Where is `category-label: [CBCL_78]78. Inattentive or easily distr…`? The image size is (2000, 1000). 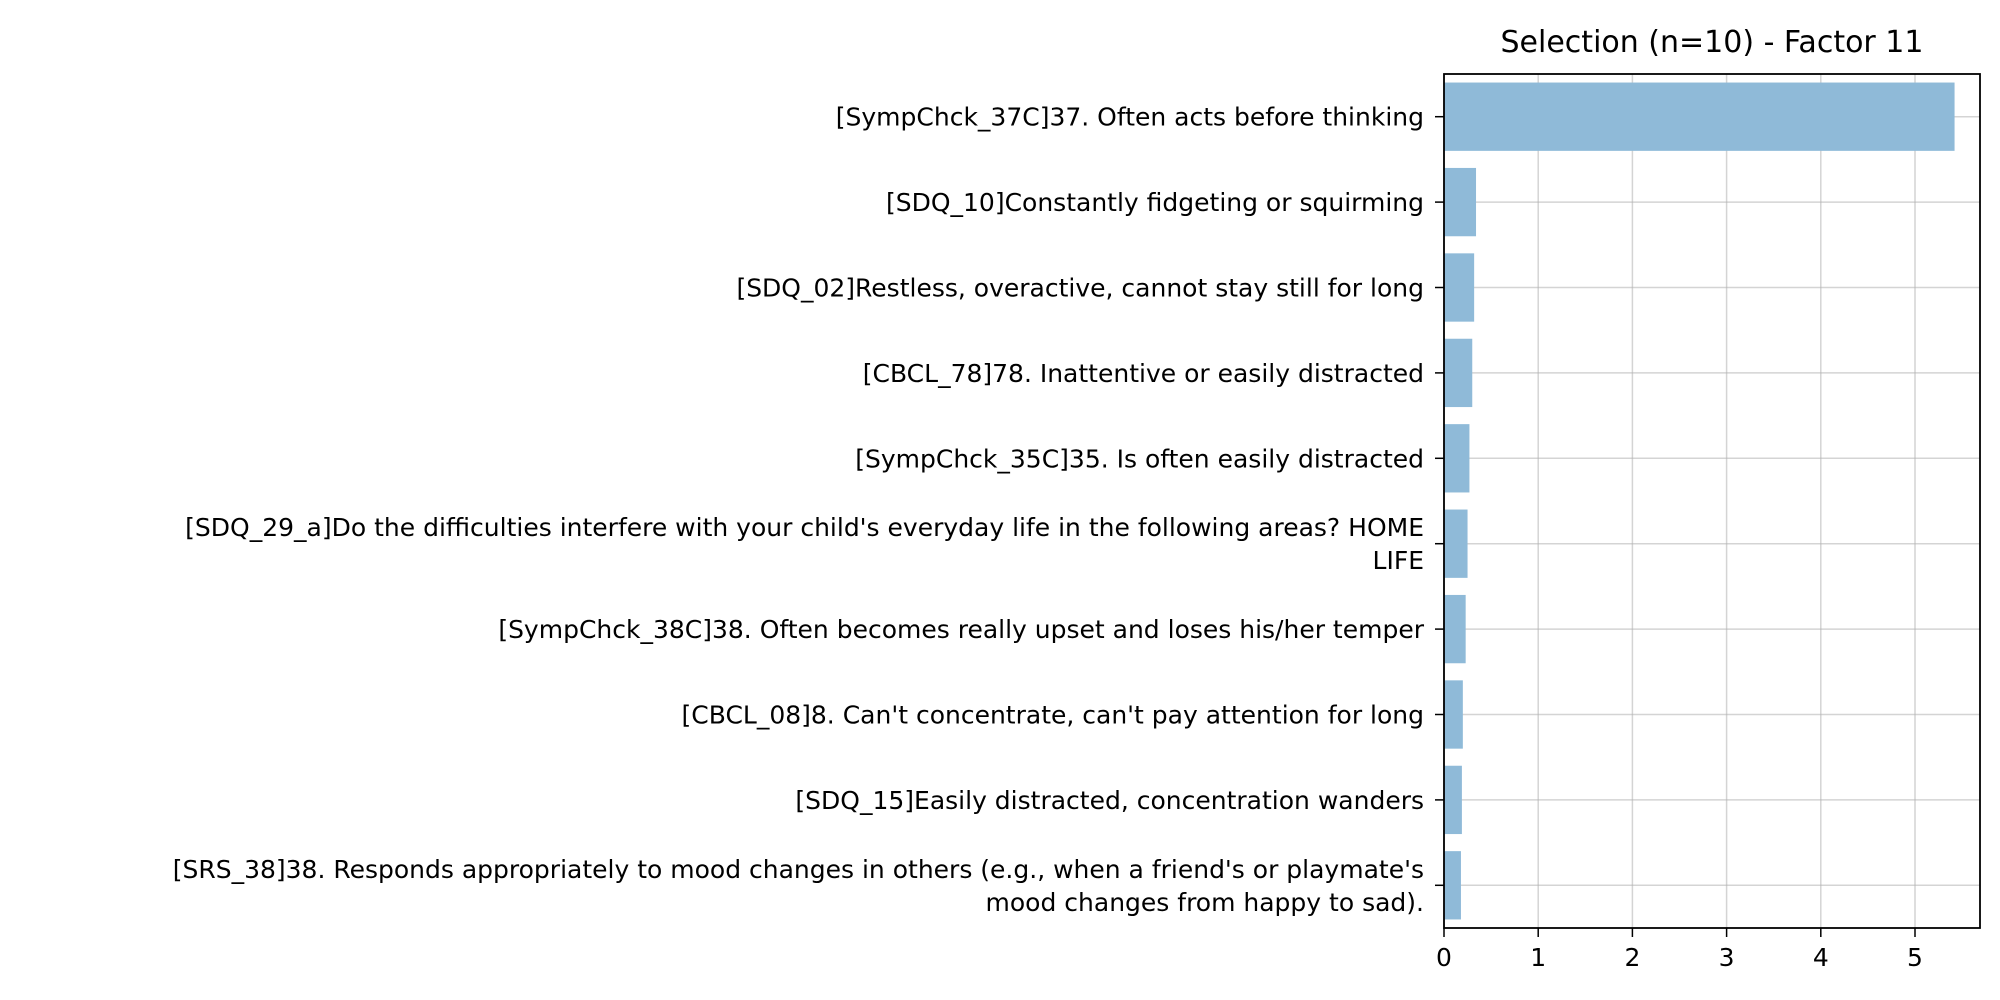
category-label: [CBCL_78]78. Inattentive or easily distr… is located at coordinates (1143, 373).